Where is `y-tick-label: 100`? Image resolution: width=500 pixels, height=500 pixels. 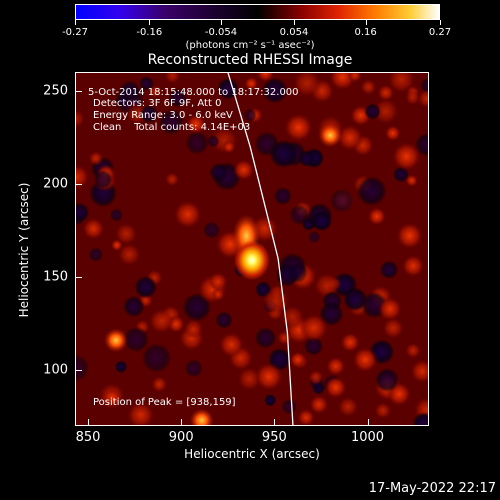 y-tick-label: 100 is located at coordinates (55, 370).